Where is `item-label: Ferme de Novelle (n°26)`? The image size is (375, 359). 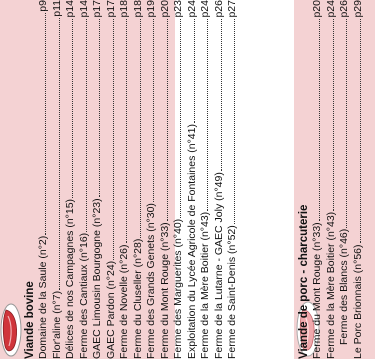 item-label: Ferme de Novelle (n°26) is located at coordinates (124, 301).